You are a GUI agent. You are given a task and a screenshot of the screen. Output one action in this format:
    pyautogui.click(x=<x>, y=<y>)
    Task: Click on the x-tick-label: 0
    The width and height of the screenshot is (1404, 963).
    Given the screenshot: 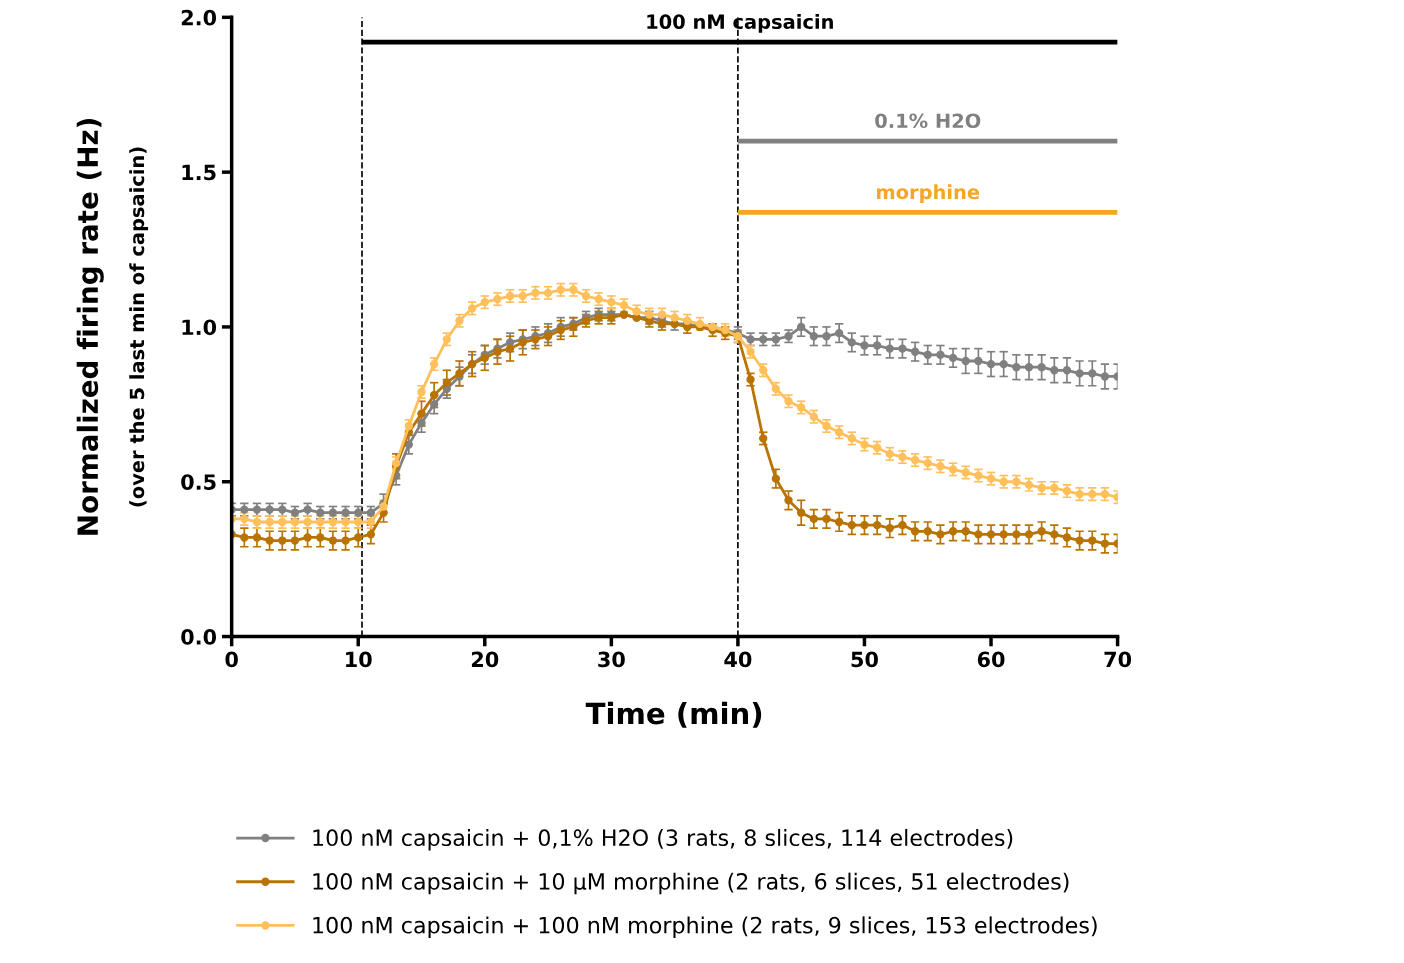 What is the action you would take?
    pyautogui.click(x=231, y=659)
    